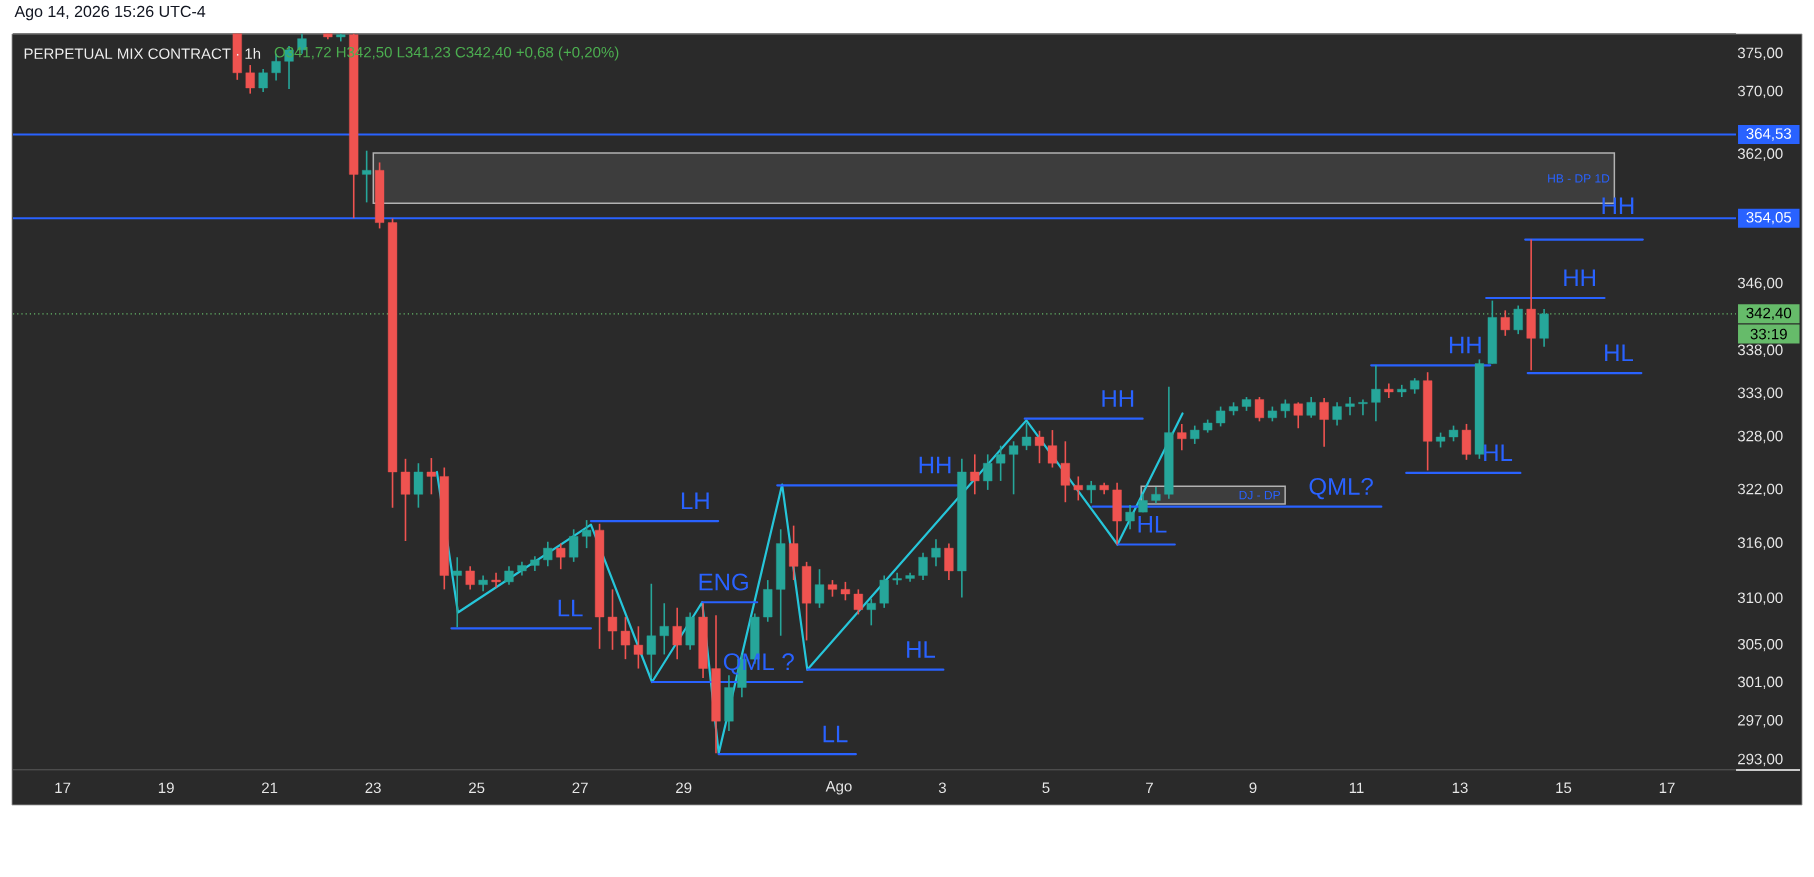 The width and height of the screenshot is (1814, 877). I want to click on x-tick-label: 23, so click(373, 788).